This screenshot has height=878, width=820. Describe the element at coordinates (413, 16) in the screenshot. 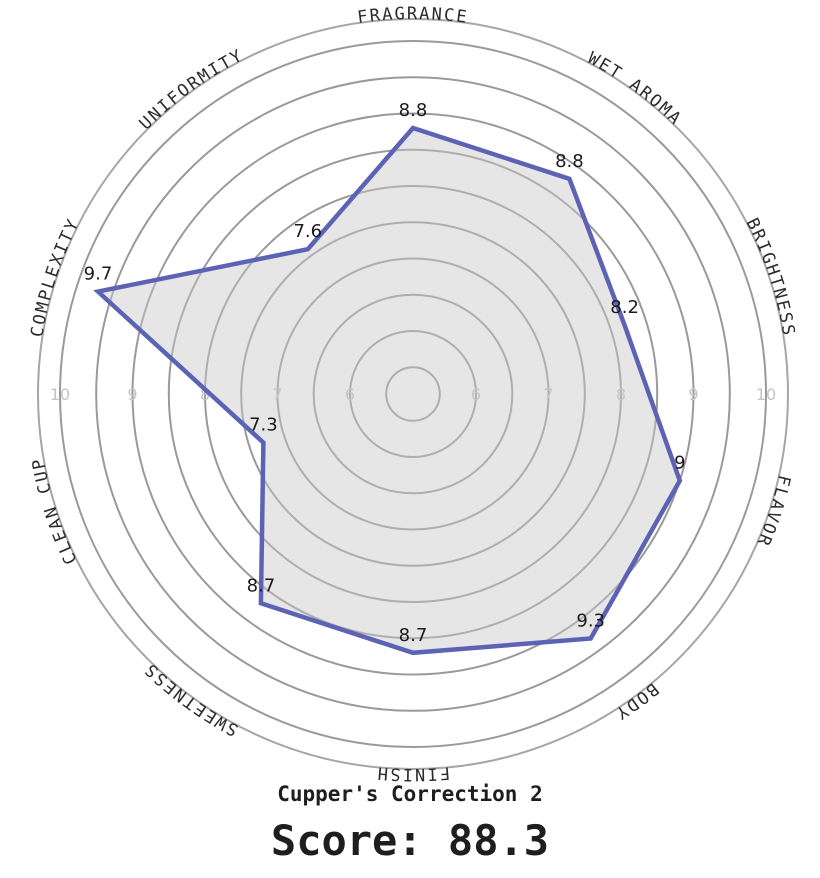

I see `axis-label: FRAGRANCE` at that location.